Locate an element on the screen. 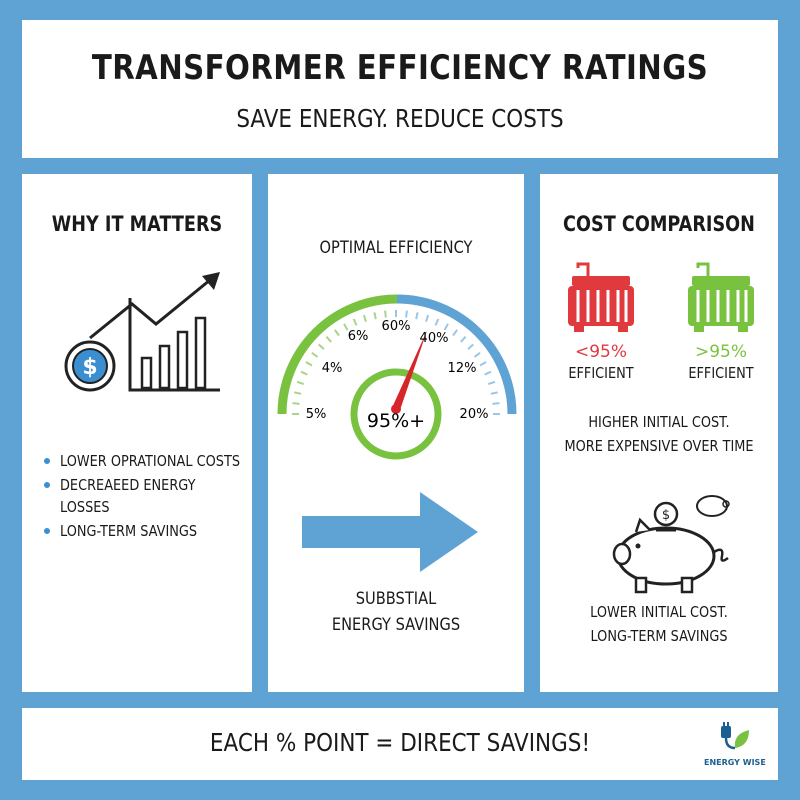 Image resolution: width=800 pixels, height=800 pixels. gauge-title: OPTIMAL EFFICIENCY is located at coordinates (396, 248).